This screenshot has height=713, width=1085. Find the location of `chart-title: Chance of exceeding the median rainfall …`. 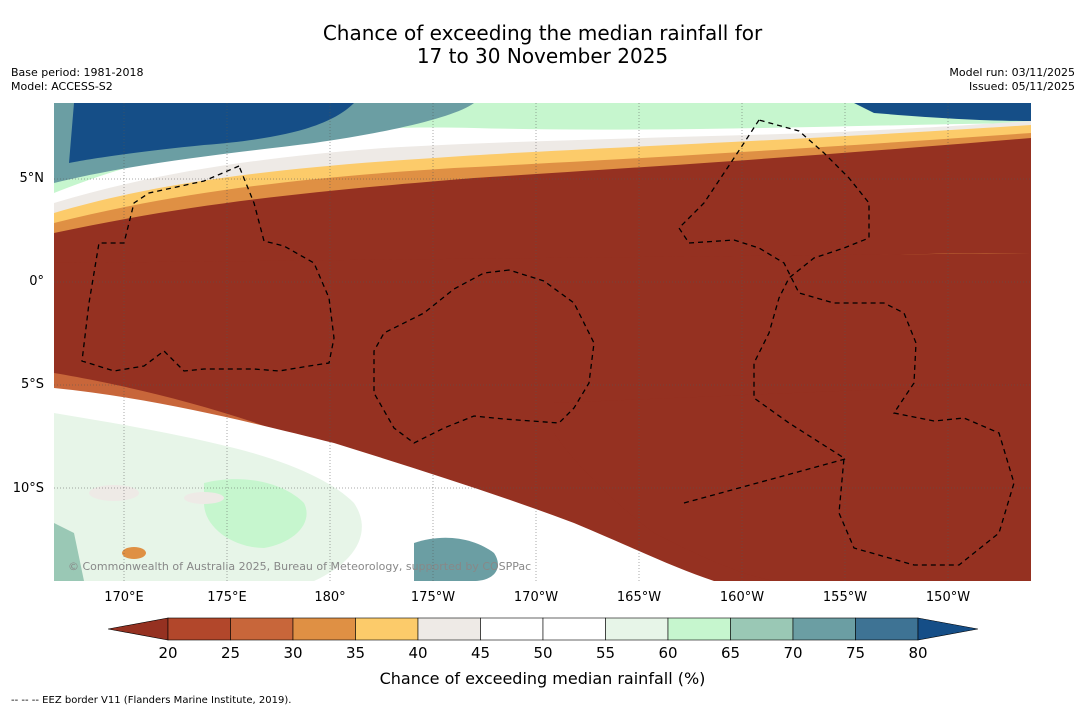

chart-title: Chance of exceeding the median rainfall … is located at coordinates (542, 45).